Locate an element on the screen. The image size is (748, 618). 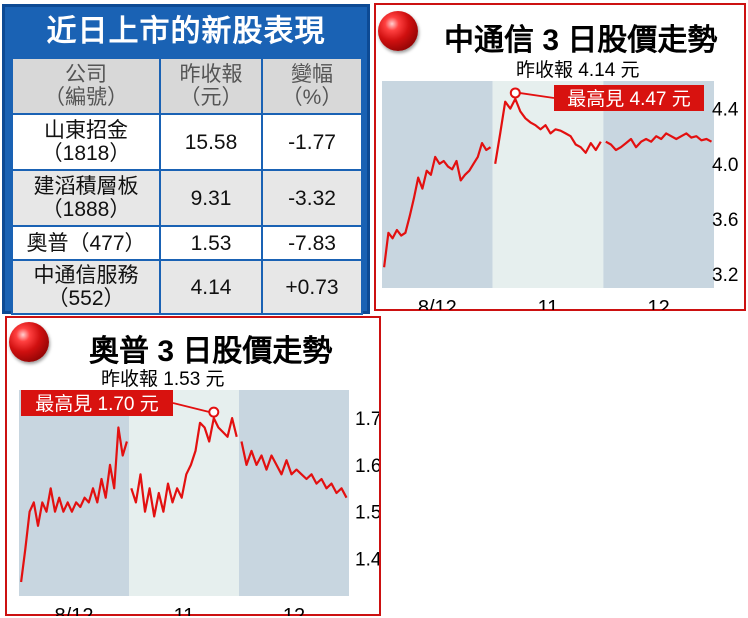
header-close-line2: （元） is located at coordinates (211, 97).